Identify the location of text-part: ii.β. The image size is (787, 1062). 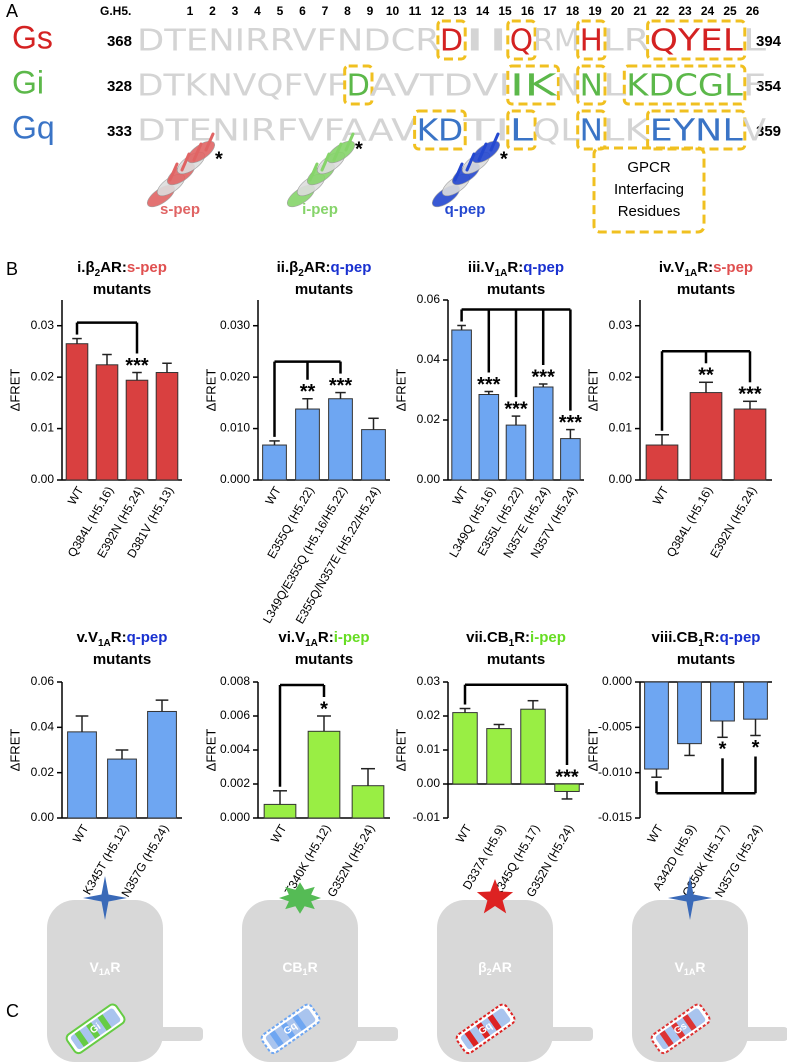
(288, 267).